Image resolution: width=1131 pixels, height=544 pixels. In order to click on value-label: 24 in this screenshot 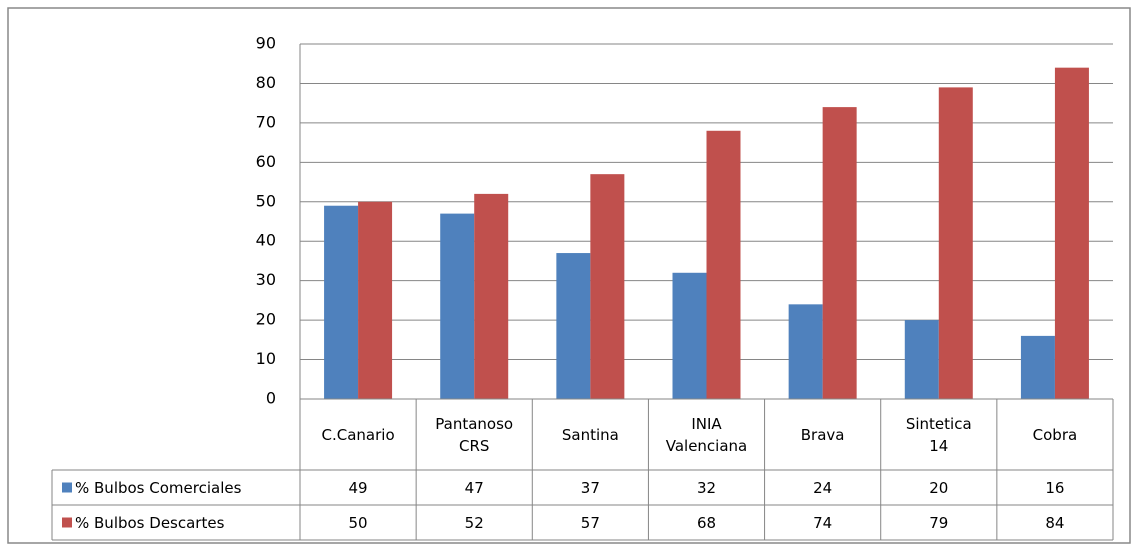, I will do `click(823, 487)`.